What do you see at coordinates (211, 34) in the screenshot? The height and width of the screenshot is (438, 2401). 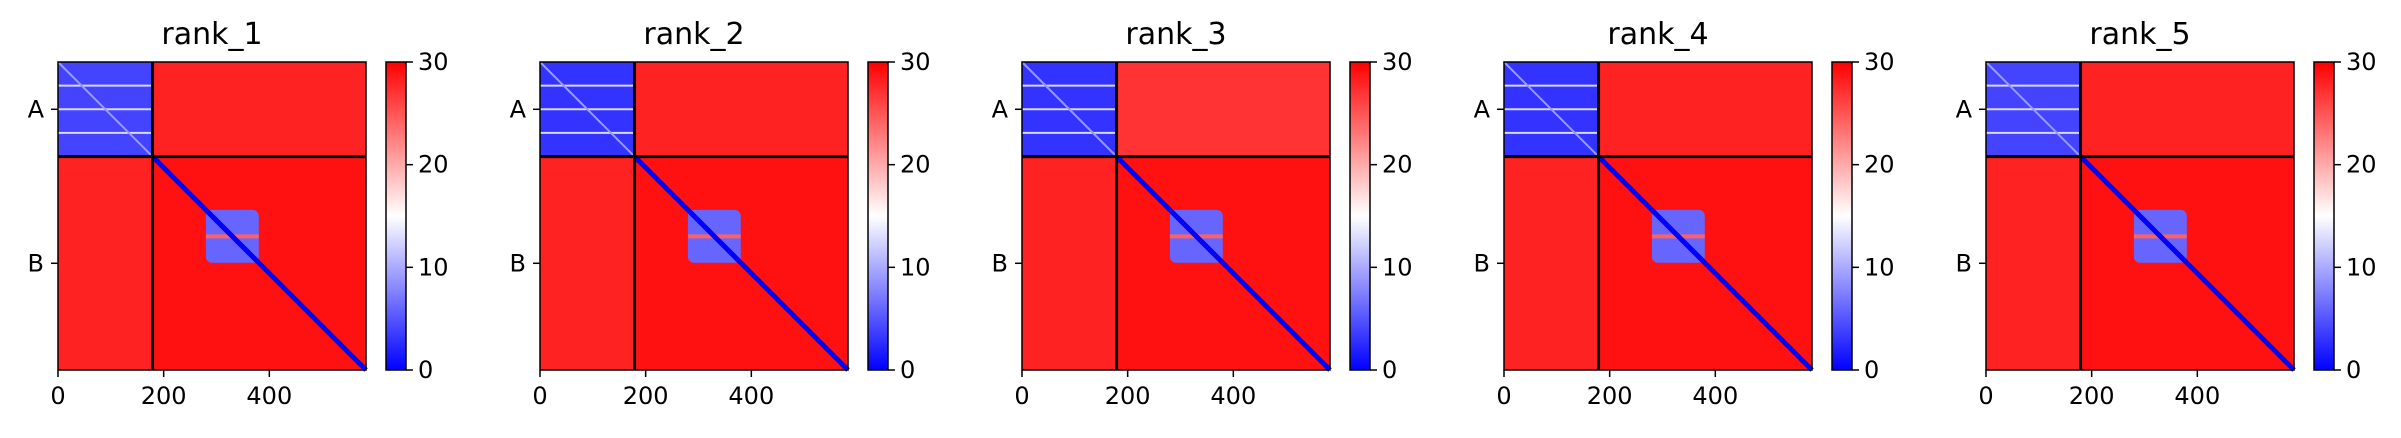 I see `panel-title: rank_1` at bounding box center [211, 34].